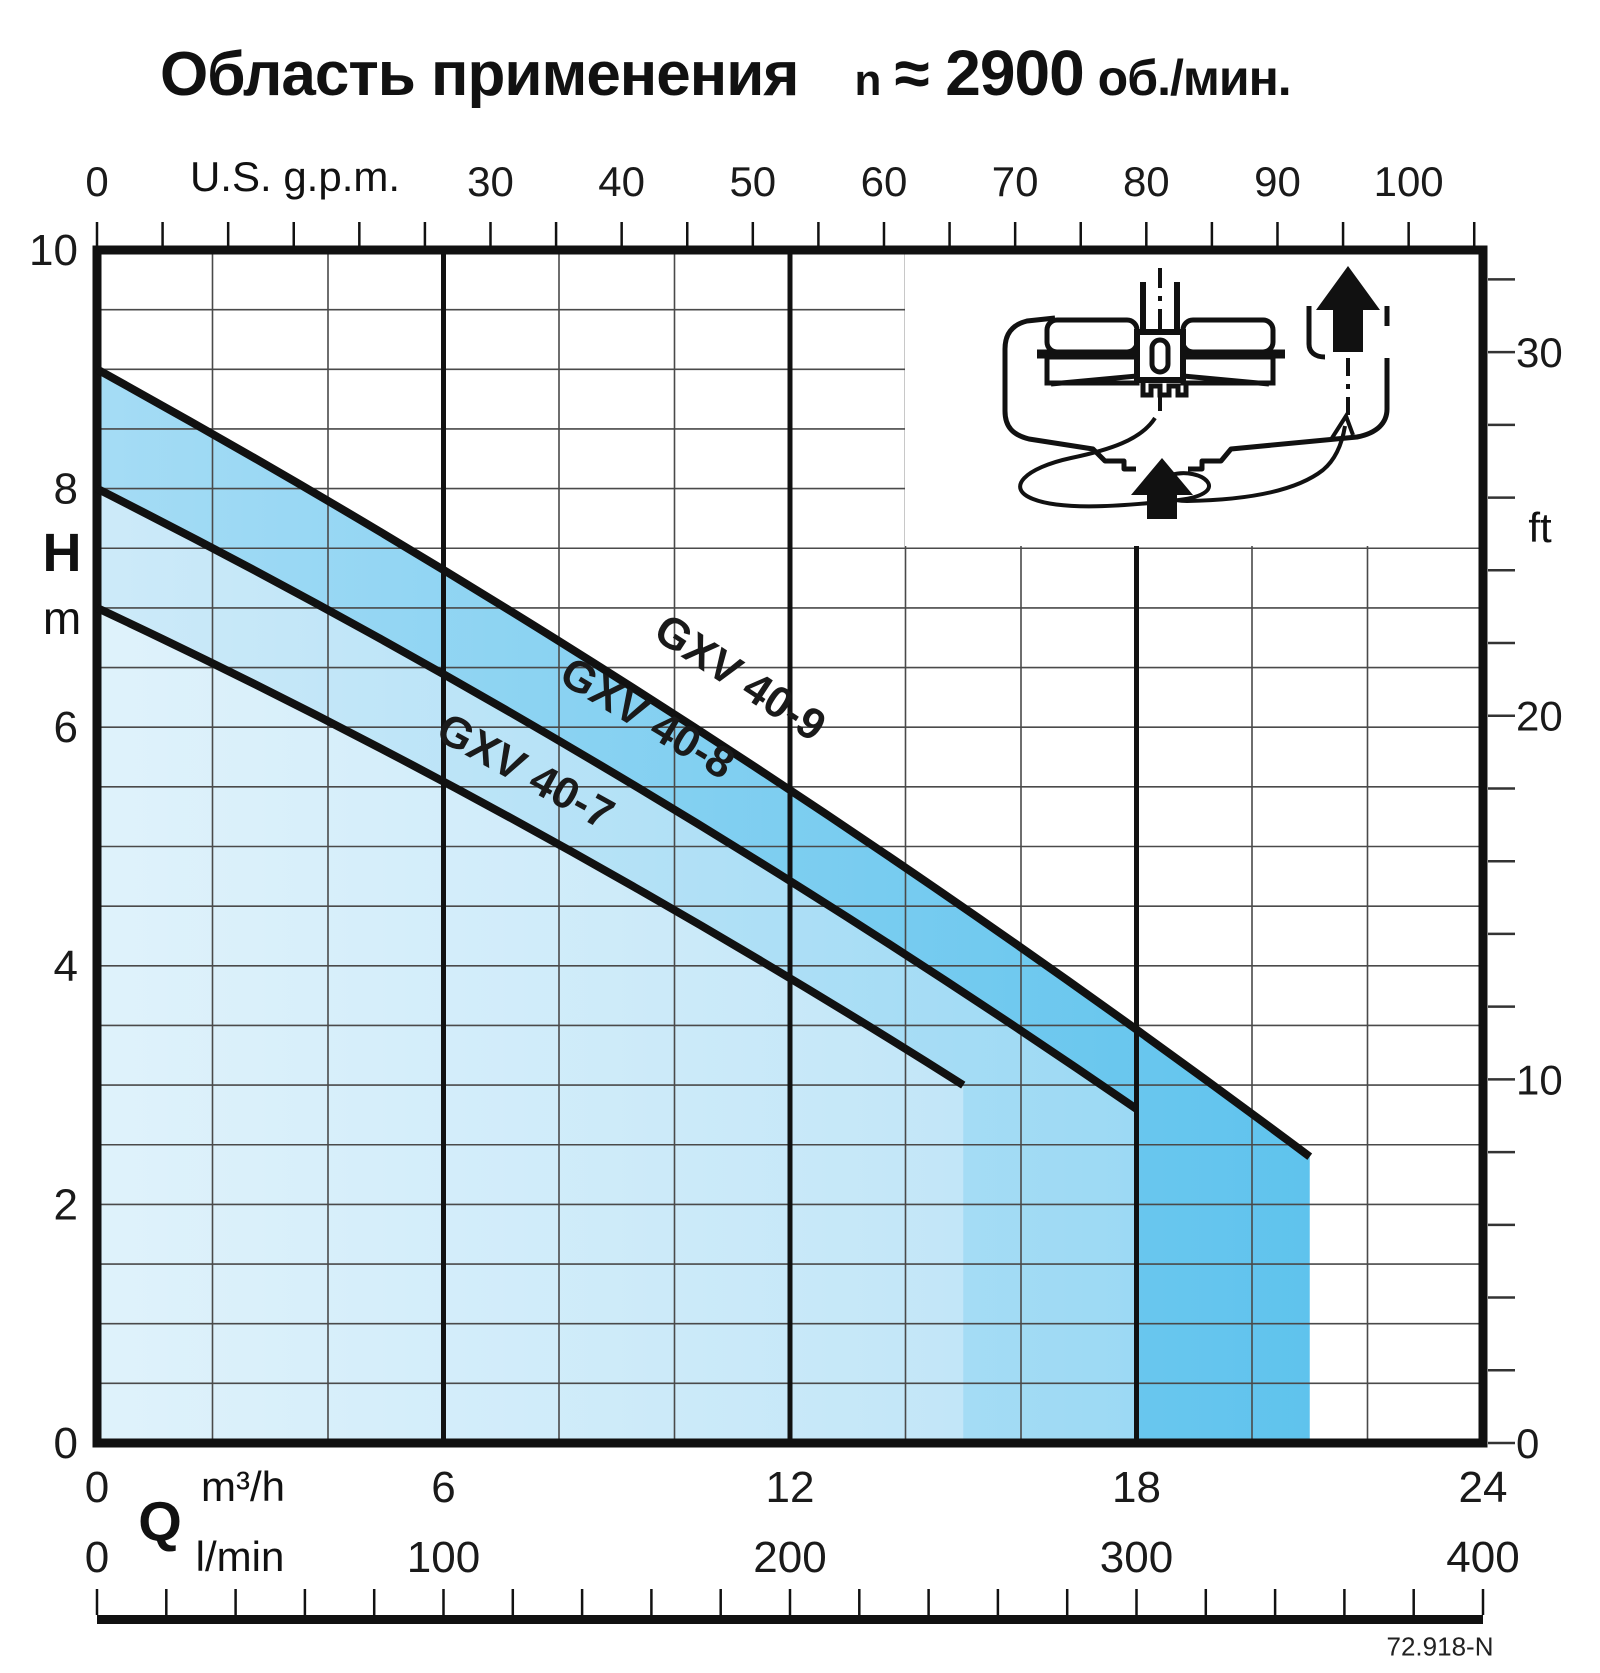  Describe the element at coordinates (443, 1557) in the screenshot. I see `bottom-lmin-tick-label: 100` at that location.